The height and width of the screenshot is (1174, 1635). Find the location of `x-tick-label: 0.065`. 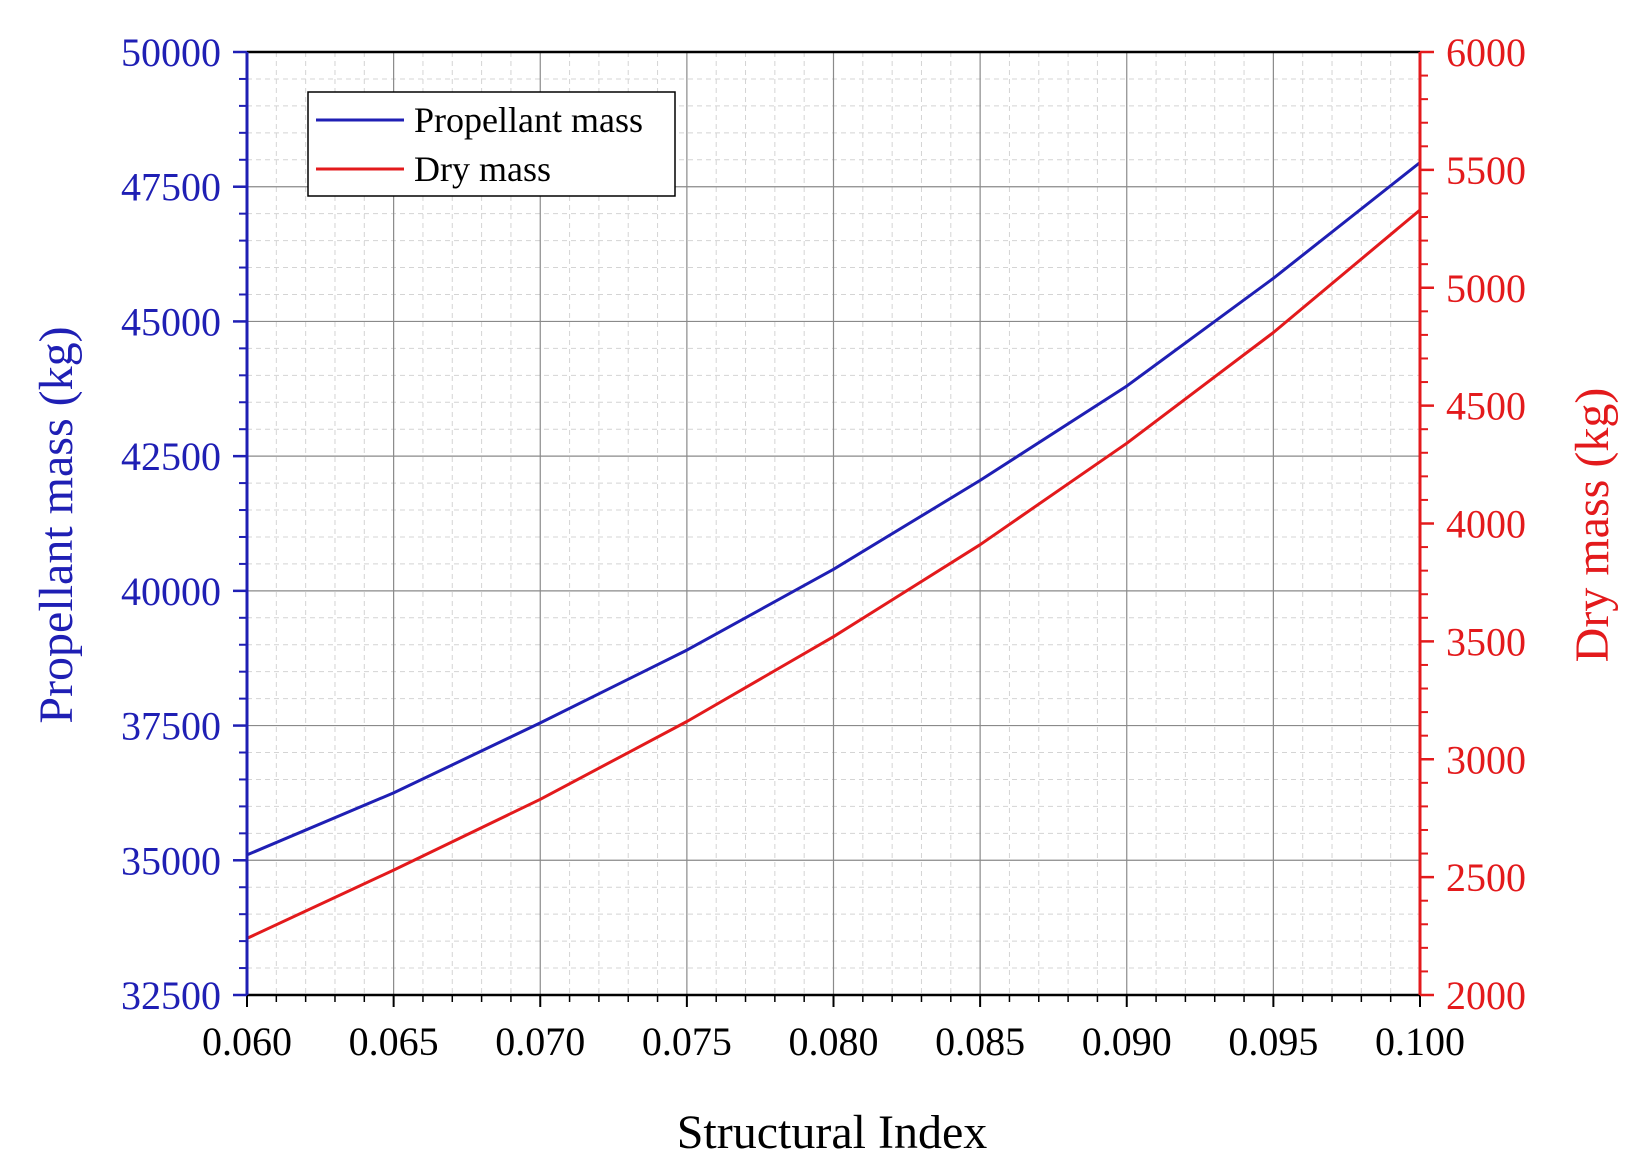

x-tick-label: 0.065 is located at coordinates (394, 1041).